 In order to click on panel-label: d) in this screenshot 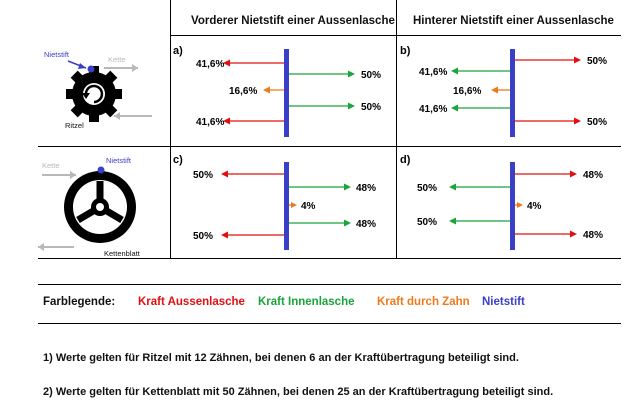, I will do `click(405, 160)`.